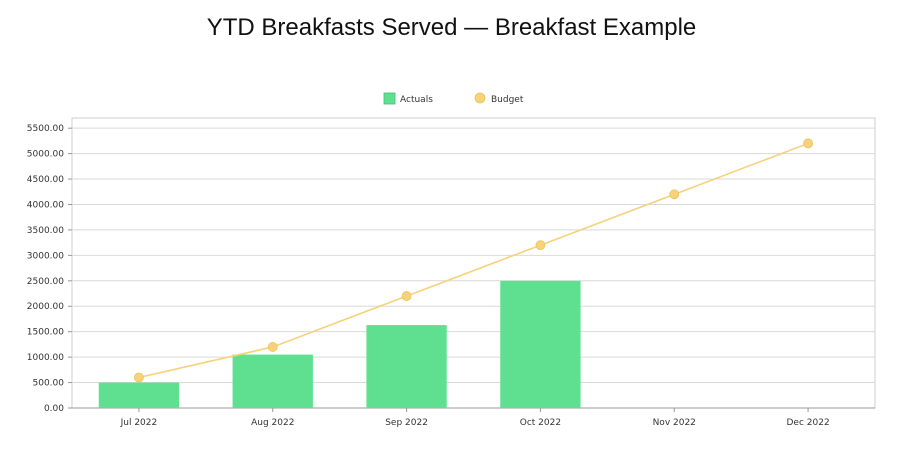 The image size is (903, 460). I want to click on y-tick-label: 0.00, so click(54, 409).